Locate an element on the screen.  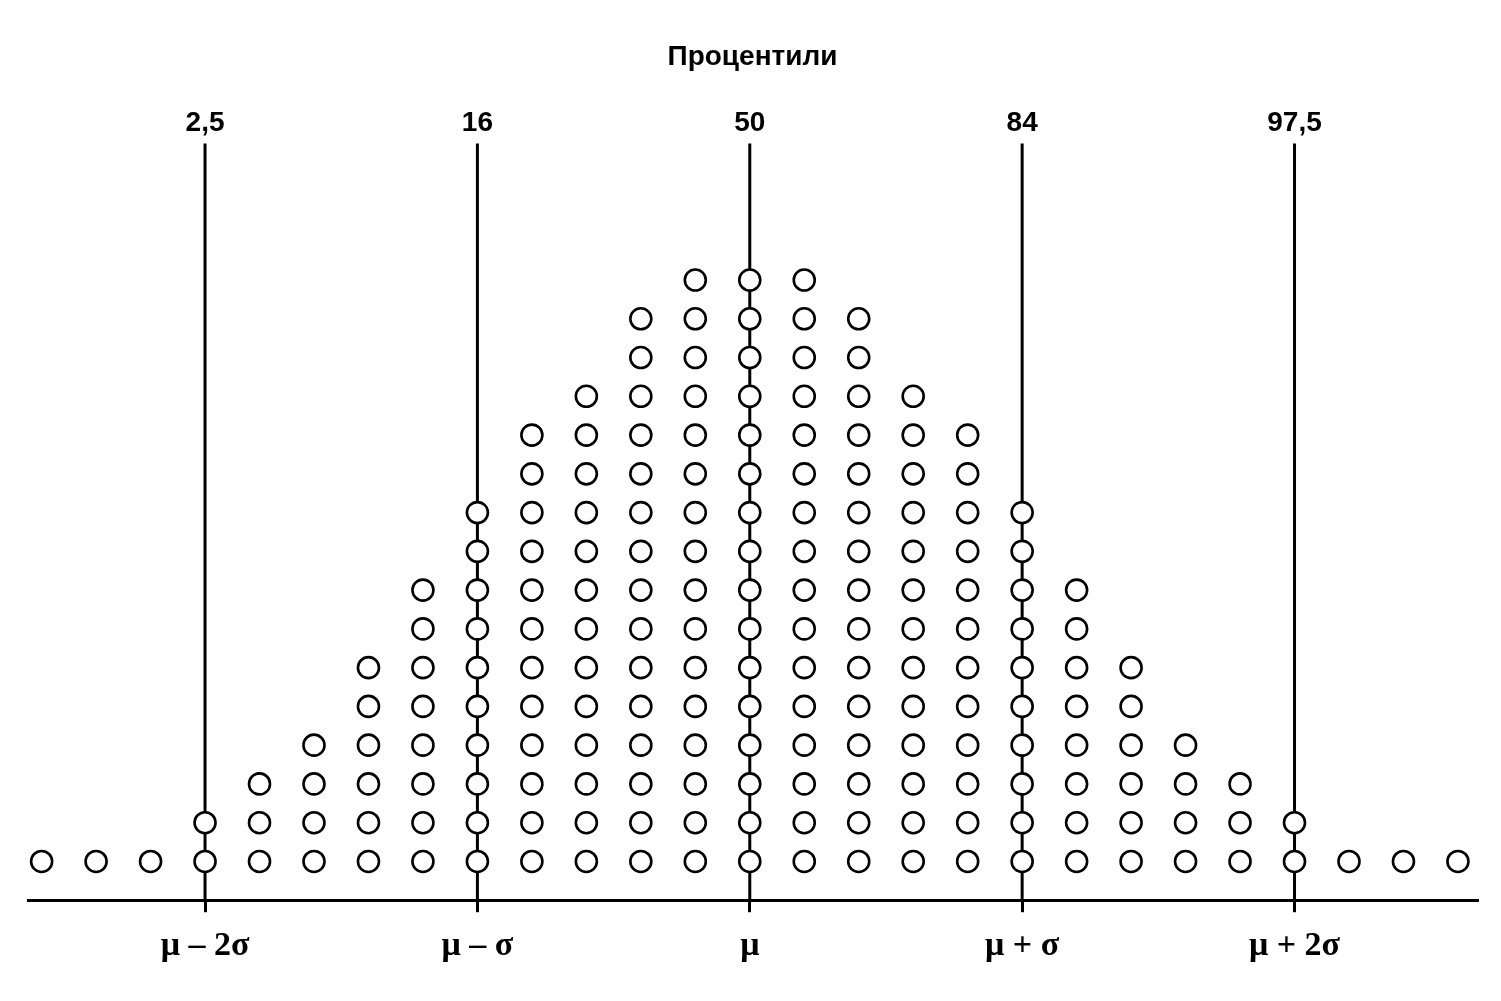
x-tick-label: μ + σ is located at coordinates (1022, 944).